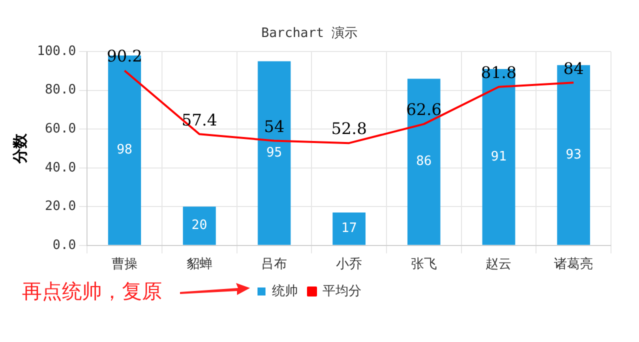  Describe the element at coordinates (21, 148) in the screenshot. I see `y-axis-title: 分数` at that location.